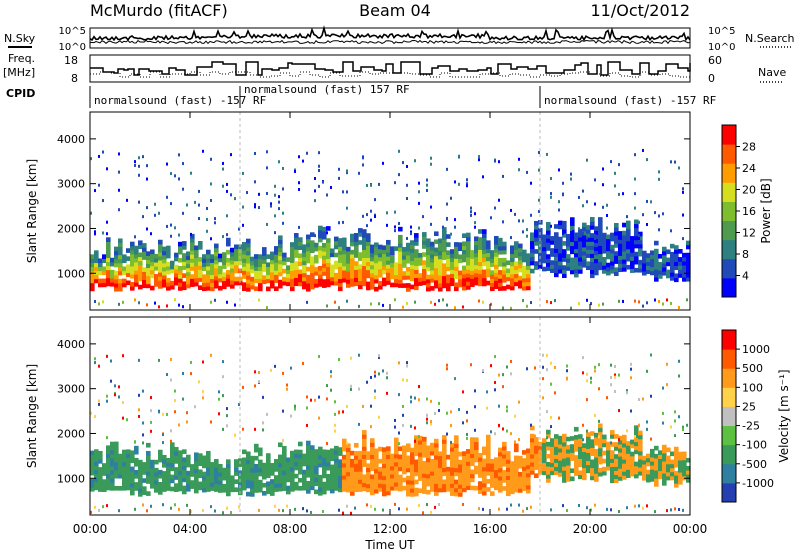 The height and width of the screenshot is (554, 800). What do you see at coordinates (754, 445) in the screenshot?
I see `colorbar-tick-label: -100` at bounding box center [754, 445].